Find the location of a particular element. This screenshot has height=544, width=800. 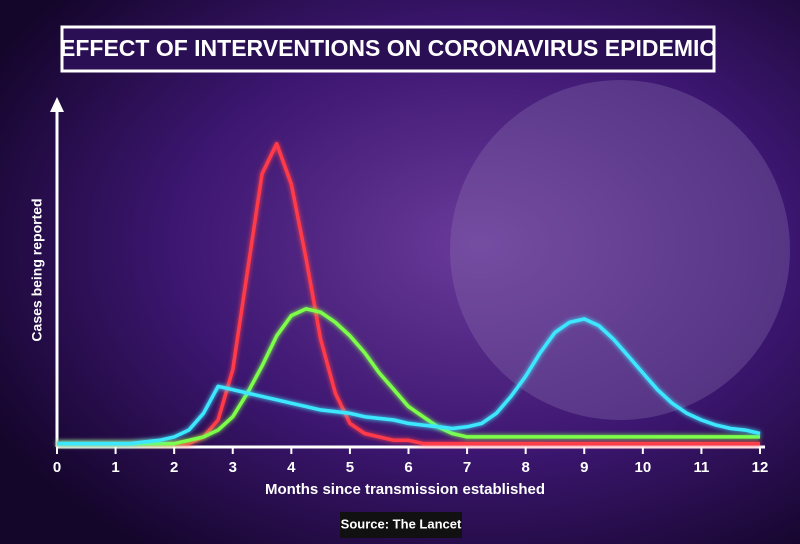

x-tick-label: 11 is located at coordinates (701, 467).